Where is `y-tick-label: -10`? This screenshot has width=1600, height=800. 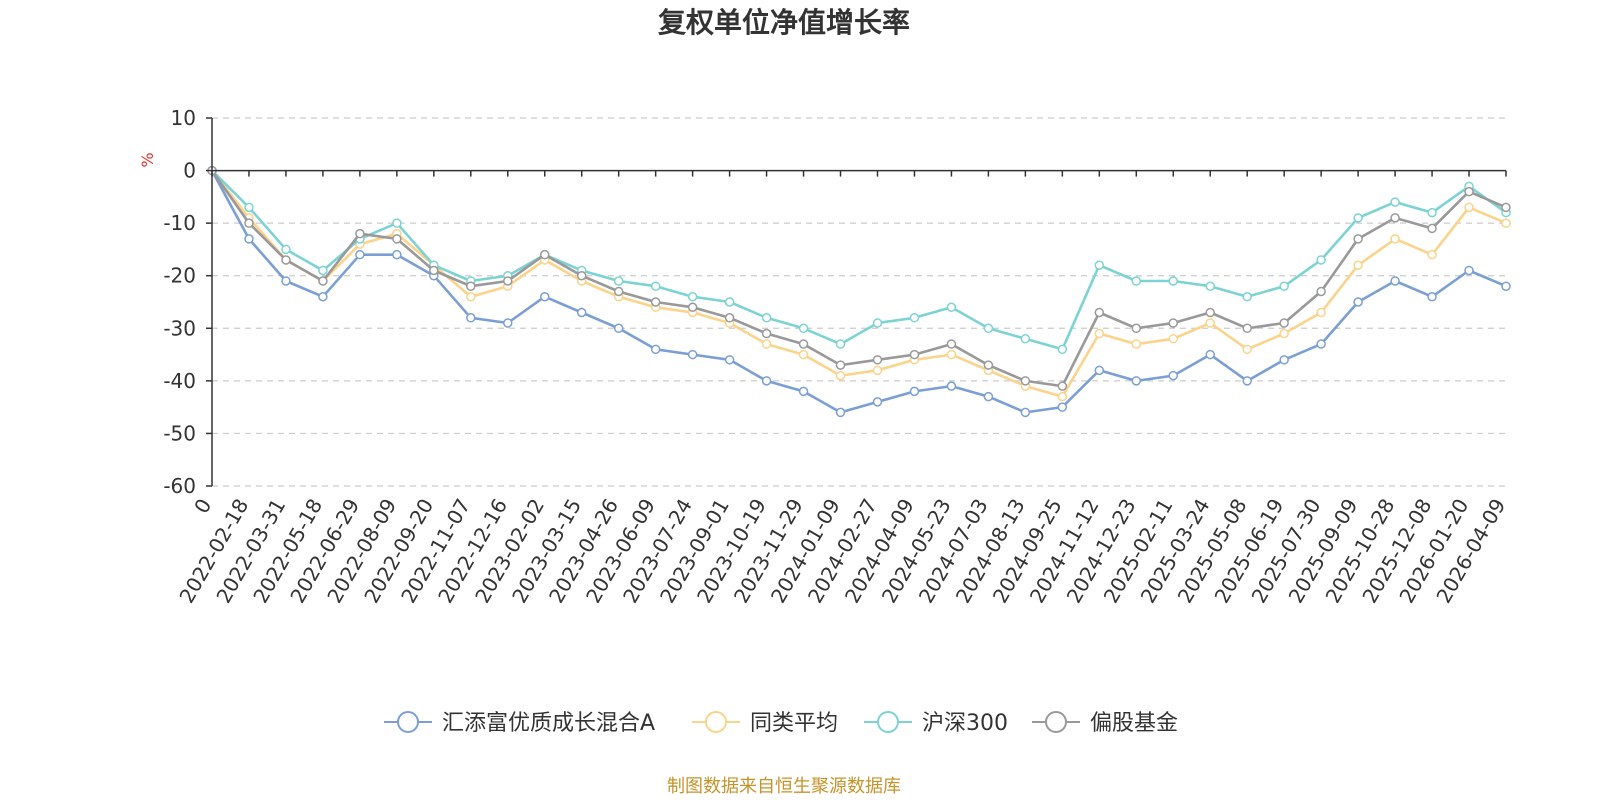 y-tick-label: -10 is located at coordinates (179, 223).